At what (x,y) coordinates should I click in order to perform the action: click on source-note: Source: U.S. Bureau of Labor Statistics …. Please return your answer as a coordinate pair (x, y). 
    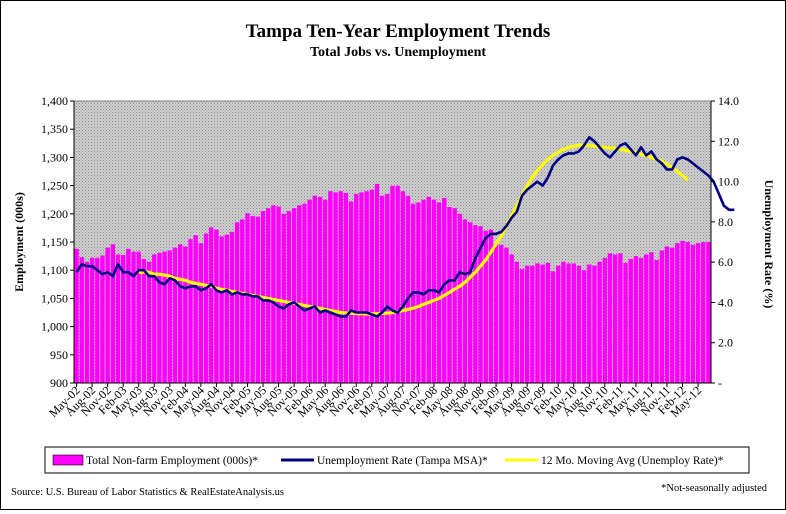
    Looking at the image, I should click on (147, 492).